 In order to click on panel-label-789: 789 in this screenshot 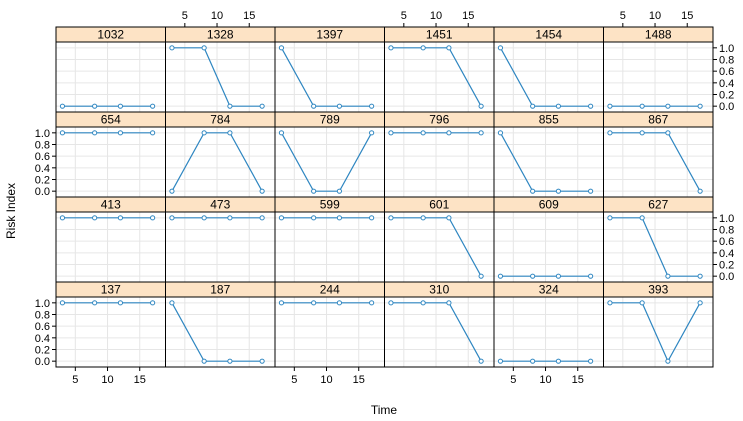, I will do `click(330, 120)`.